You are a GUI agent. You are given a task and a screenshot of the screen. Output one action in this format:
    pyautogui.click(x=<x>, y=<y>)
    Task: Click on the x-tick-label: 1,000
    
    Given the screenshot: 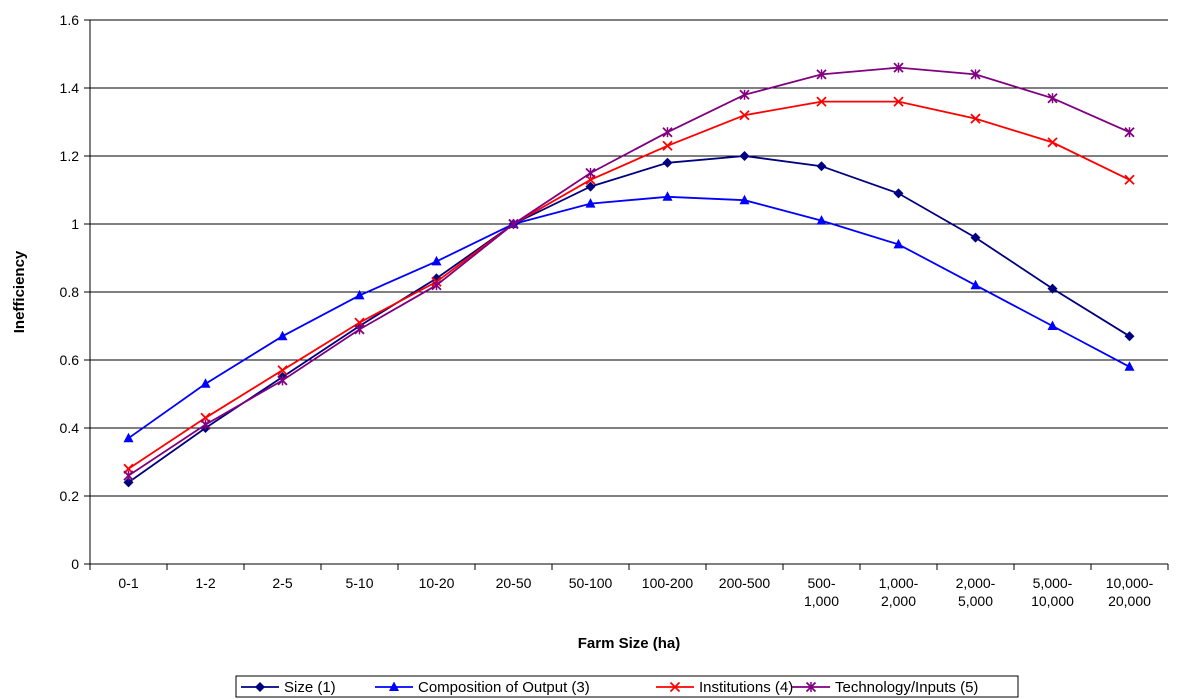 What is the action you would take?
    pyautogui.click(x=821, y=601)
    